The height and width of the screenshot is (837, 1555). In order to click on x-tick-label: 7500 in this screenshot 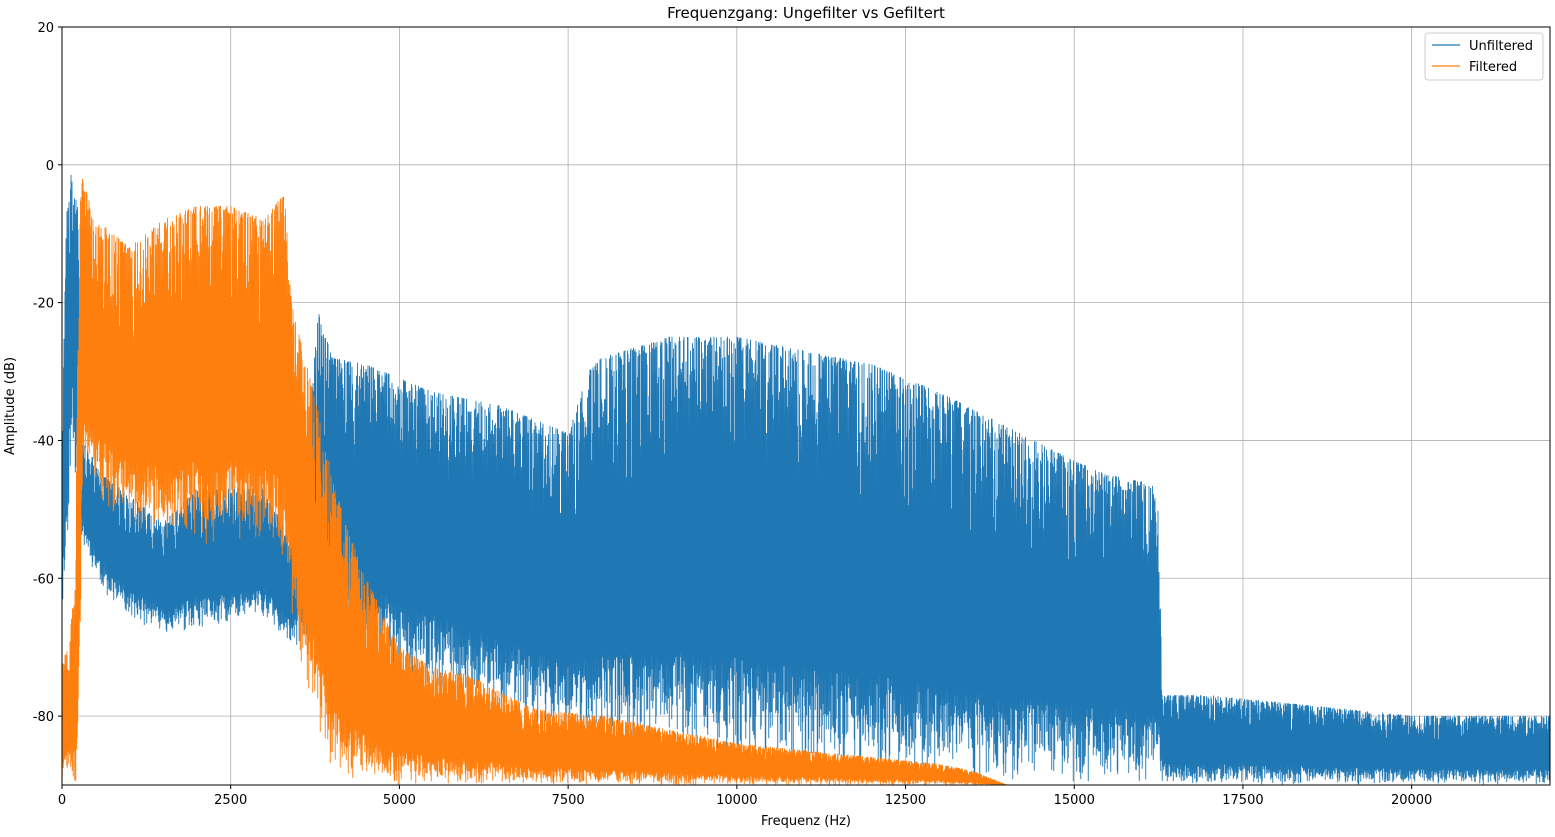, I will do `click(568, 800)`.